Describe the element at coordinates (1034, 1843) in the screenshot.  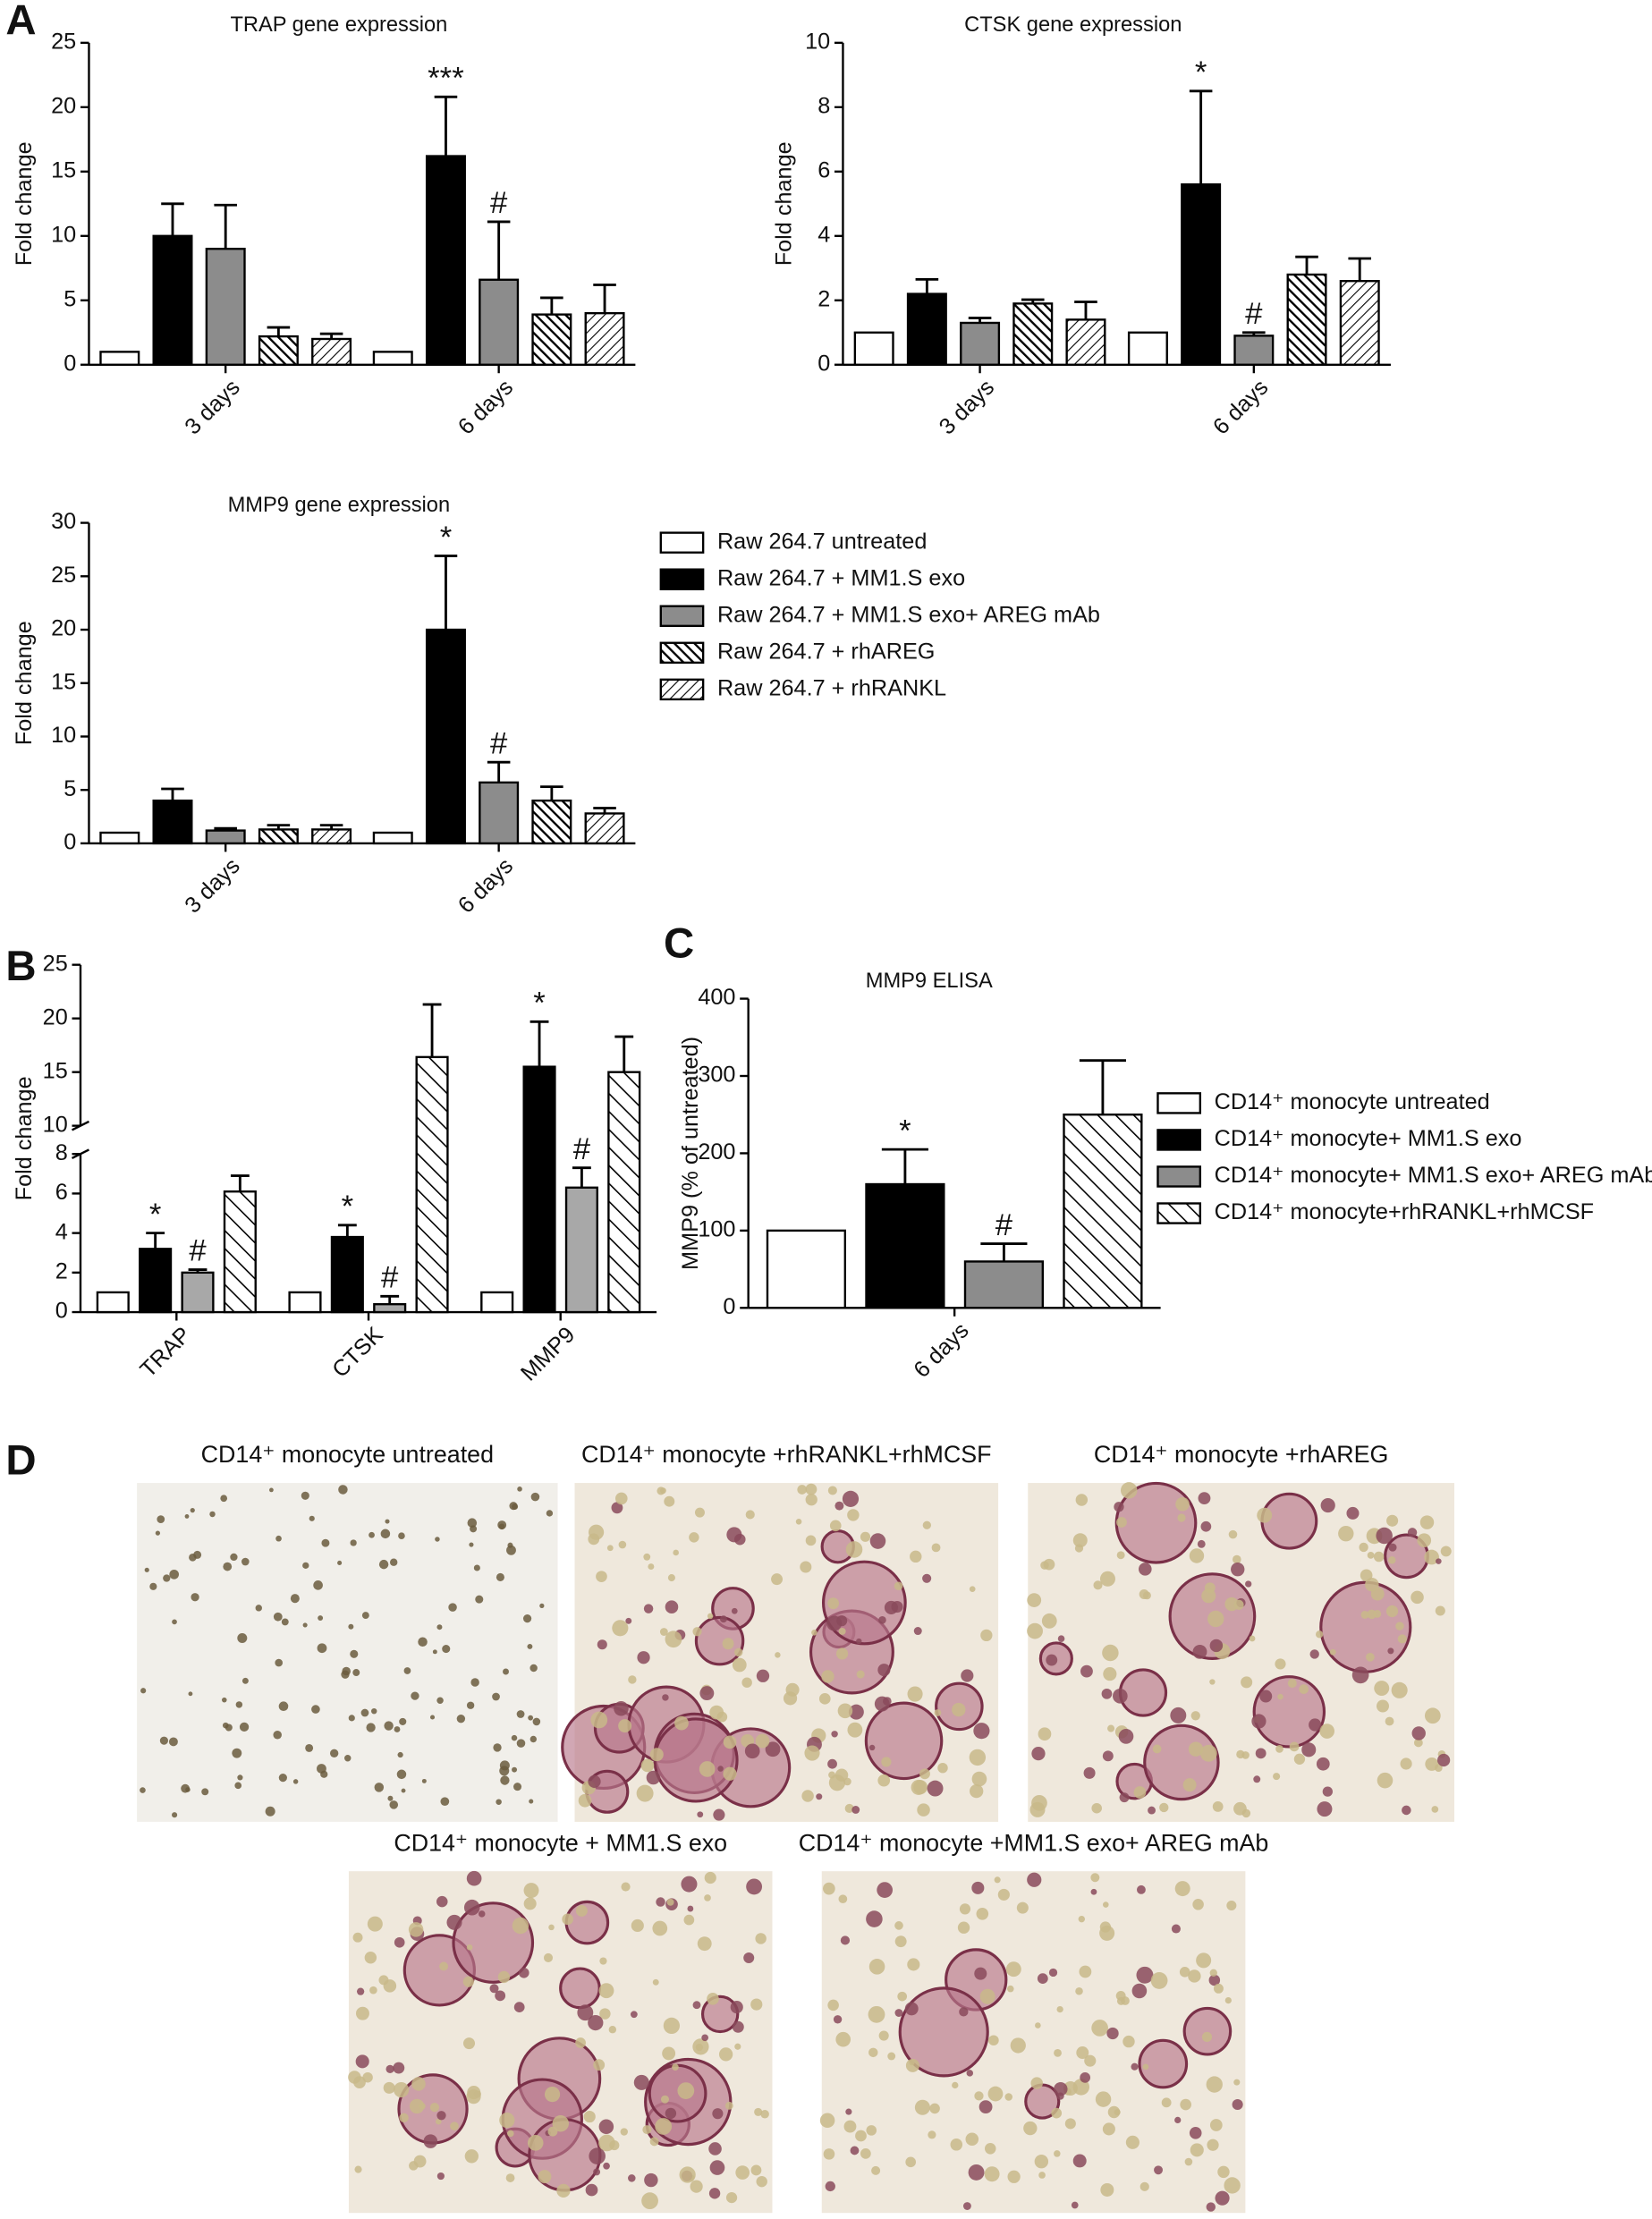
I see `micrograph-caption: CD14⁺ monocyte +MM1.S exo+ AREG mAb` at that location.